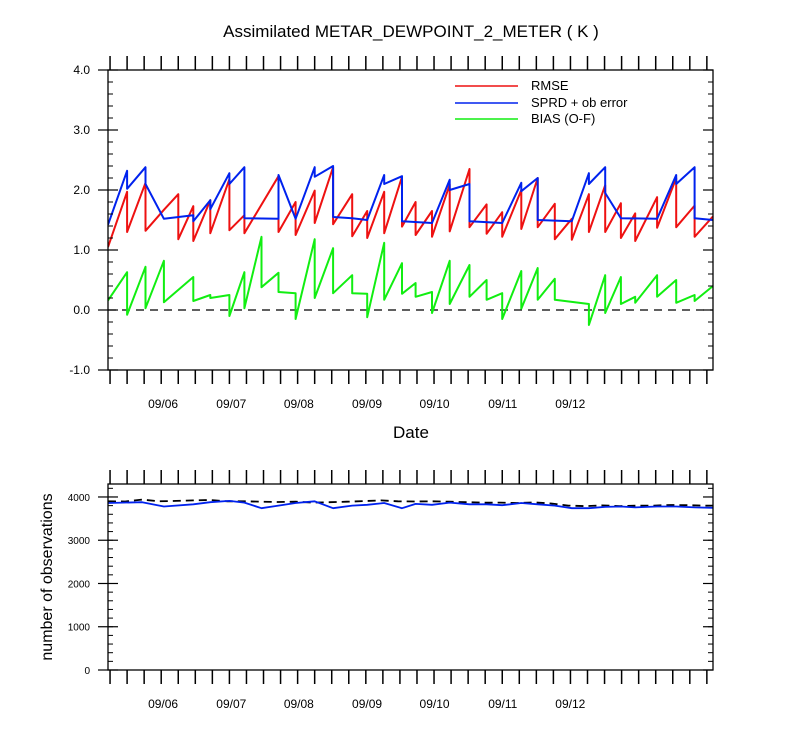 This screenshot has height=750, width=800. Describe the element at coordinates (79, 220) in the screenshot. I see `top-y-tick-labels: -1.0 0.0 1.0 2.0 3.0 4.0` at that location.